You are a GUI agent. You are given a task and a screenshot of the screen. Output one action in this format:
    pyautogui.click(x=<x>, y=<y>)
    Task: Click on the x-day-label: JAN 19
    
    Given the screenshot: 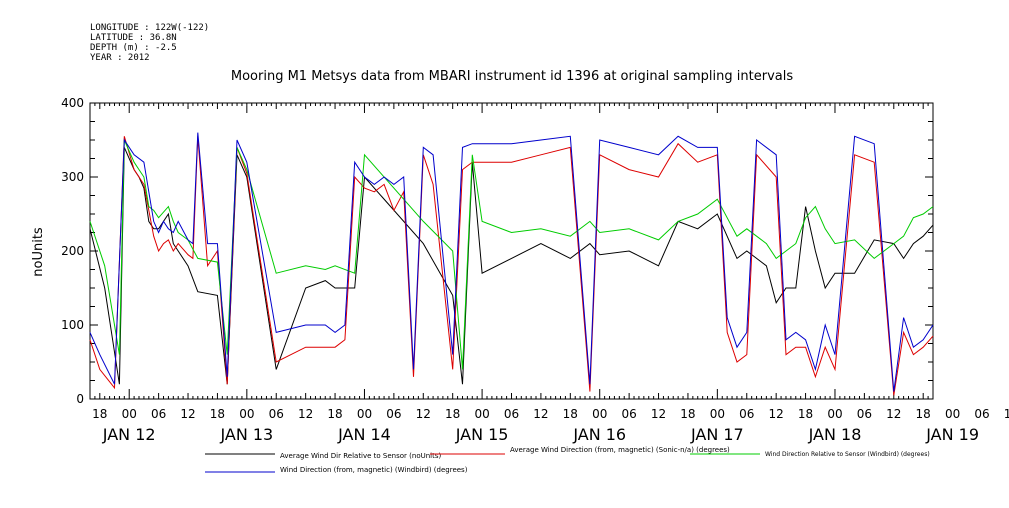 What is the action you would take?
    pyautogui.click(x=952, y=434)
    